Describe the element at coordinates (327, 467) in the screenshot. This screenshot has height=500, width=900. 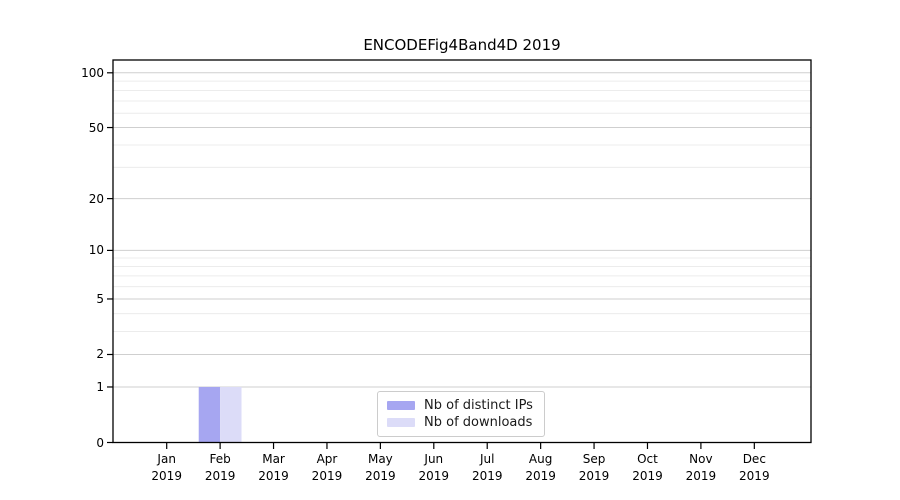
I see `x-tick-label: Apr 2019` at that location.